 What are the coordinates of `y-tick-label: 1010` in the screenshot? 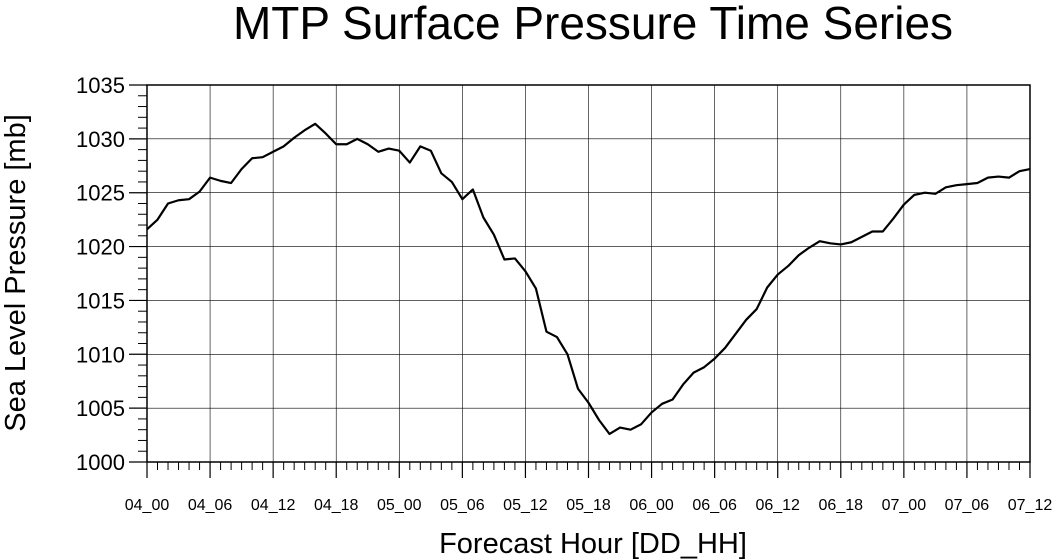 It's located at (100, 354).